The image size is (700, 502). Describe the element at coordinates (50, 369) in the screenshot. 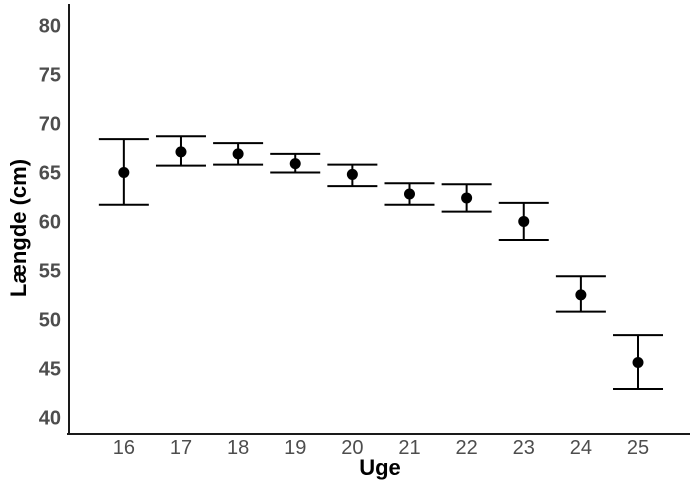

I see `y-tick-label: 45` at that location.